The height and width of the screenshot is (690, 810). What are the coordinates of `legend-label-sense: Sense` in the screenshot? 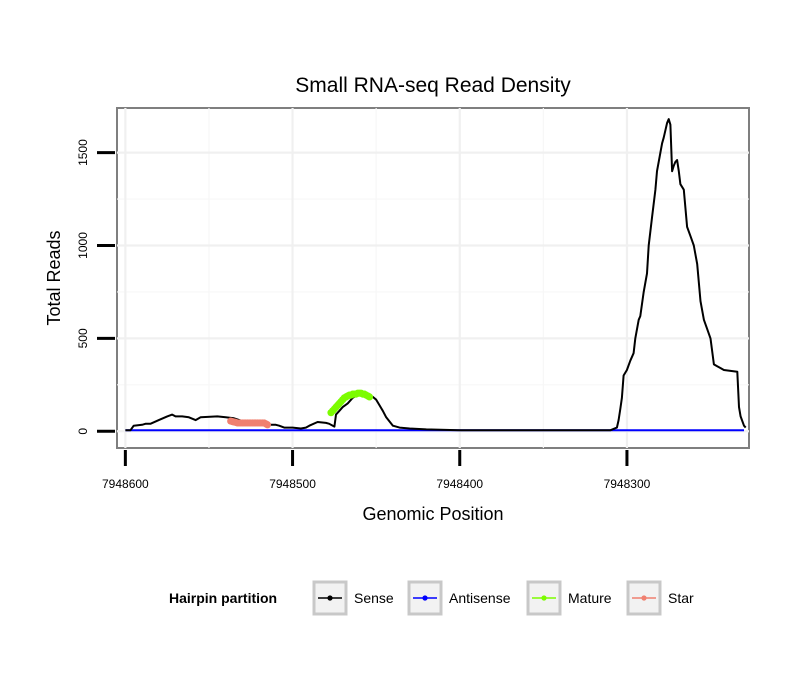 It's located at (374, 598).